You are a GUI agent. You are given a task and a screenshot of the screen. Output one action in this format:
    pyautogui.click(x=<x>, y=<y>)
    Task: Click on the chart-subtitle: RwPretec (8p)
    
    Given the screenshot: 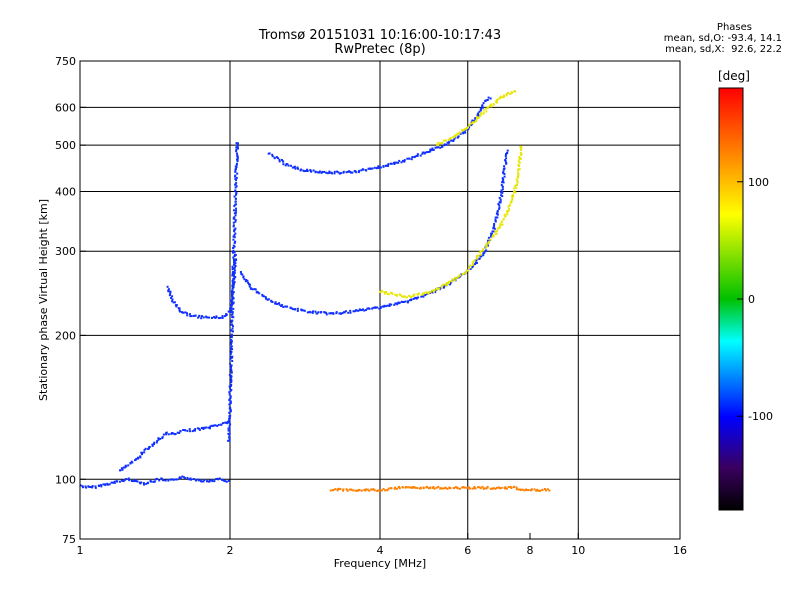 What is the action you would take?
    pyautogui.click(x=380, y=49)
    